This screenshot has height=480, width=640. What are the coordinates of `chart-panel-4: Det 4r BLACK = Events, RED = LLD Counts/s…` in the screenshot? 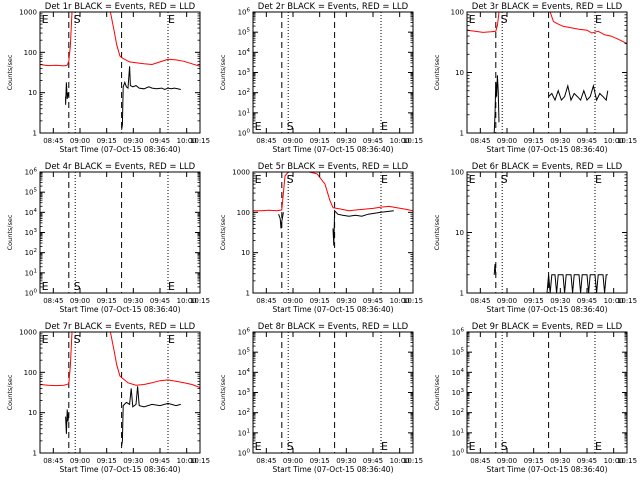 It's located at (108, 238).